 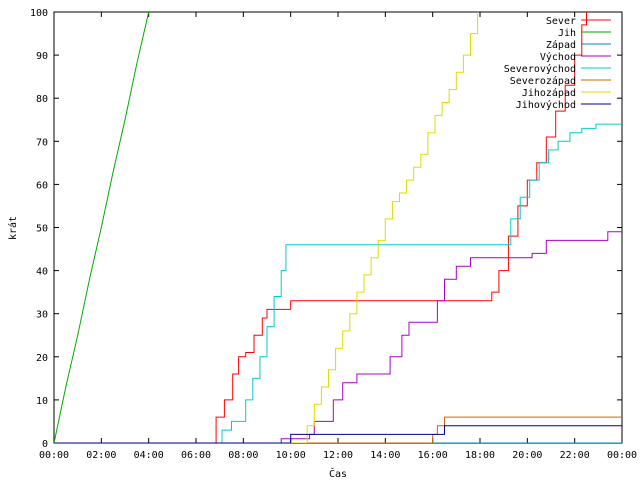 What do you see at coordinates (243, 455) in the screenshot?
I see `x-tick-label: 08:00` at bounding box center [243, 455].